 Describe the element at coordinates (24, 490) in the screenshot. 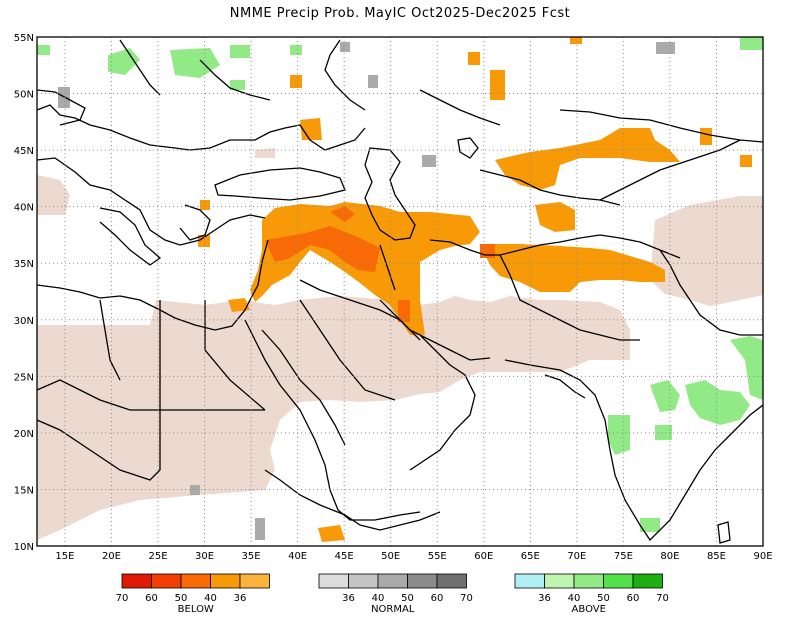

I see `latitude-tick-label: 15N` at that location.